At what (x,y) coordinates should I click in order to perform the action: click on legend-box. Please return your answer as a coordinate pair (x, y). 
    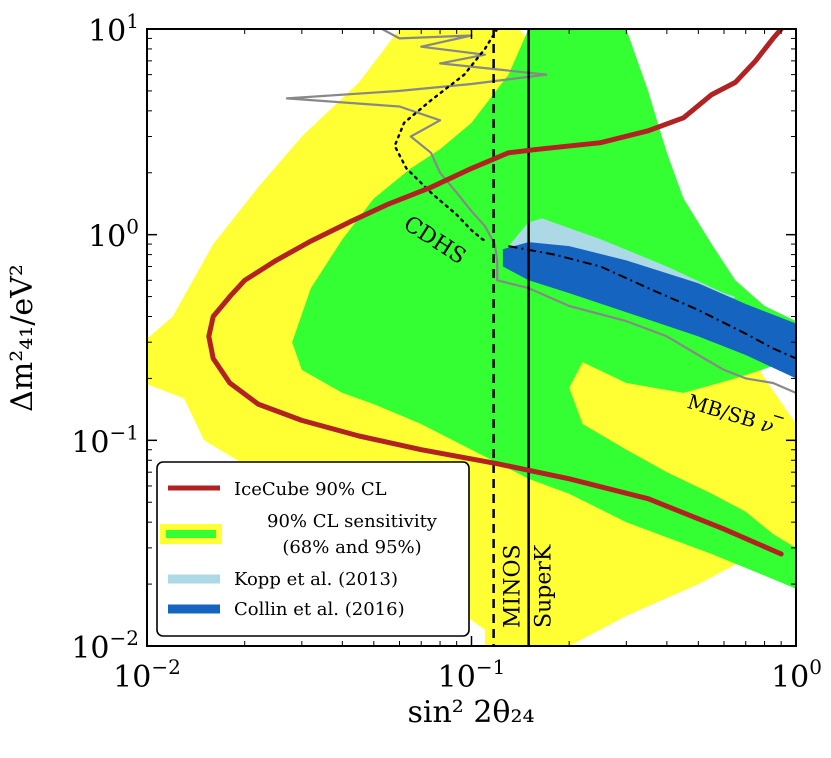
    Looking at the image, I should click on (313, 549).